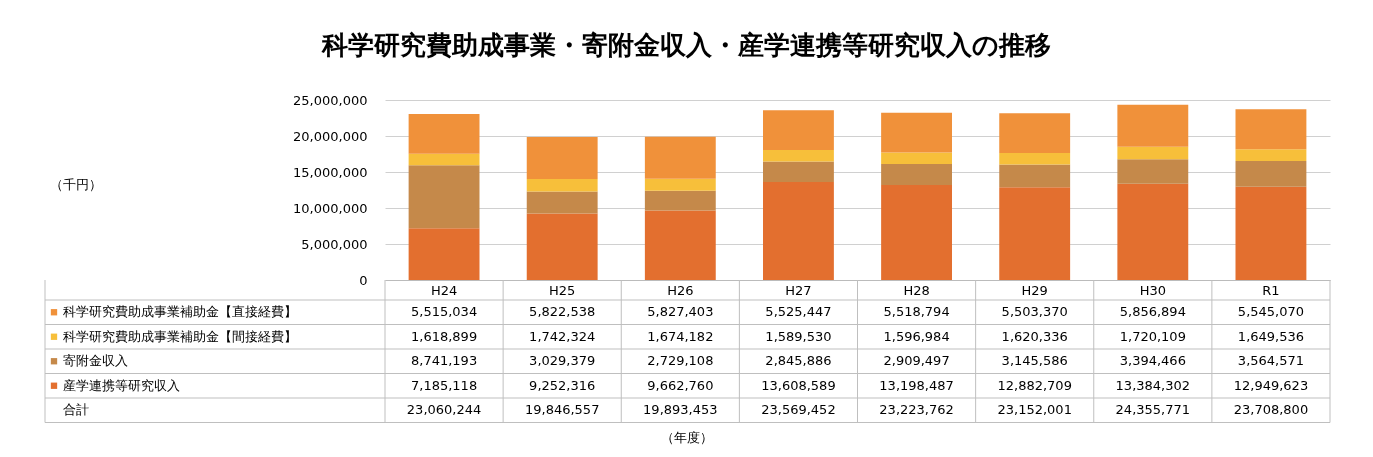 This screenshot has width=1373, height=457. What do you see at coordinates (798, 361) in the screenshot?
I see `data-label: 2,845,886` at bounding box center [798, 361].